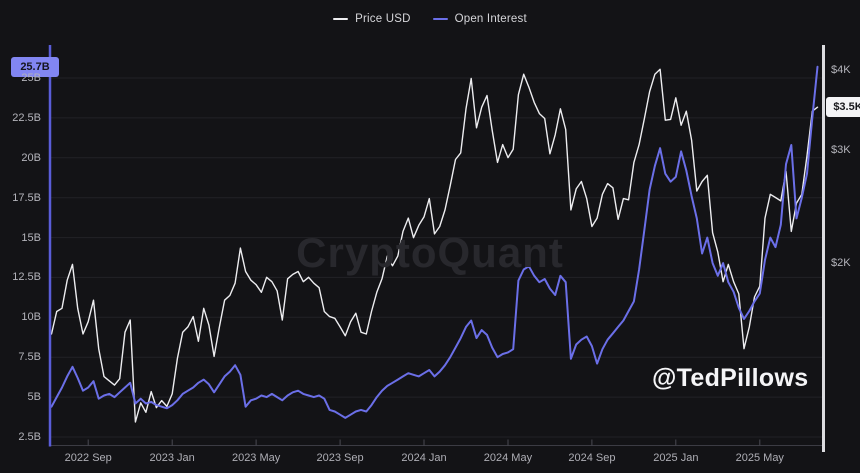  I want to click on x-axis-tick-label: 2024 Jan, so click(424, 458).